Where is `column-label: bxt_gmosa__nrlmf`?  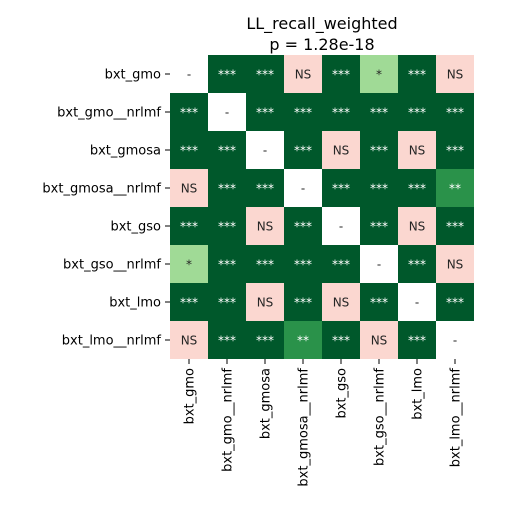 column-label: bxt_gmosa__nrlmf is located at coordinates (304, 427).